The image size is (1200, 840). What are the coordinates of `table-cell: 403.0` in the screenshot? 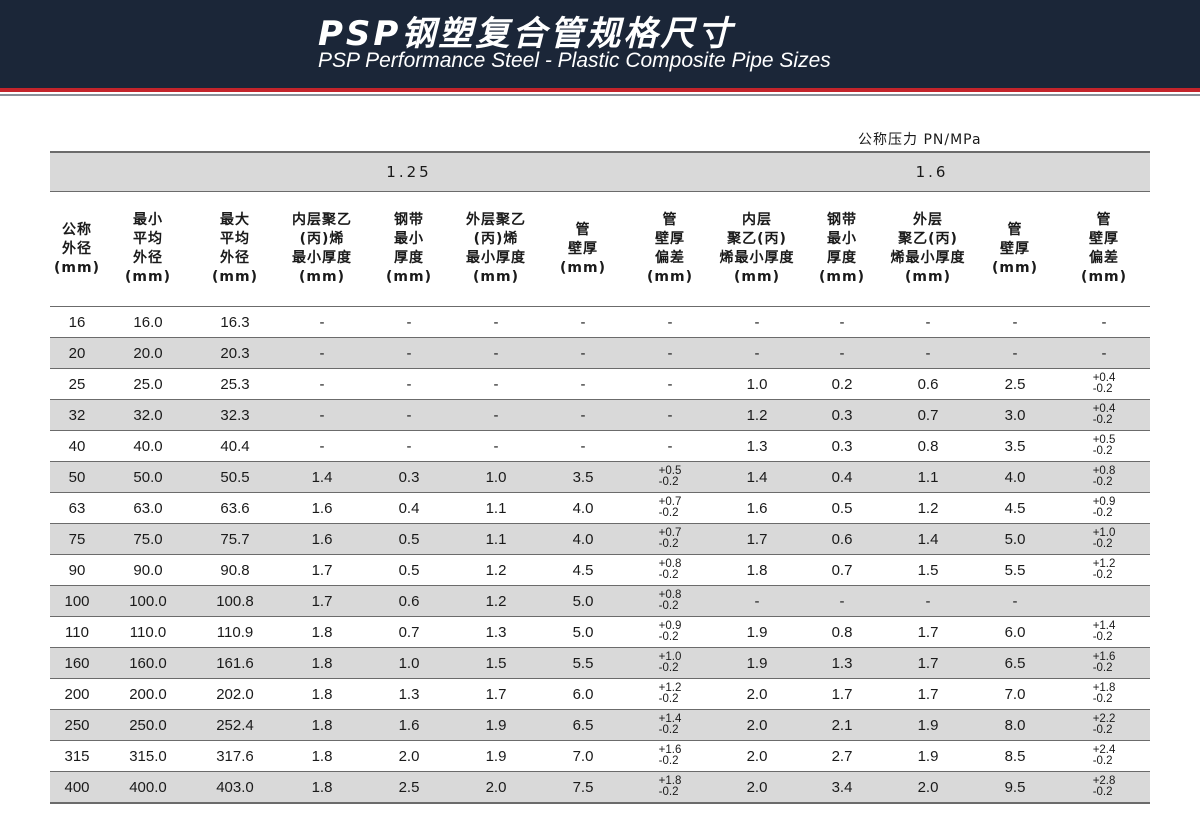 It's located at (235, 787).